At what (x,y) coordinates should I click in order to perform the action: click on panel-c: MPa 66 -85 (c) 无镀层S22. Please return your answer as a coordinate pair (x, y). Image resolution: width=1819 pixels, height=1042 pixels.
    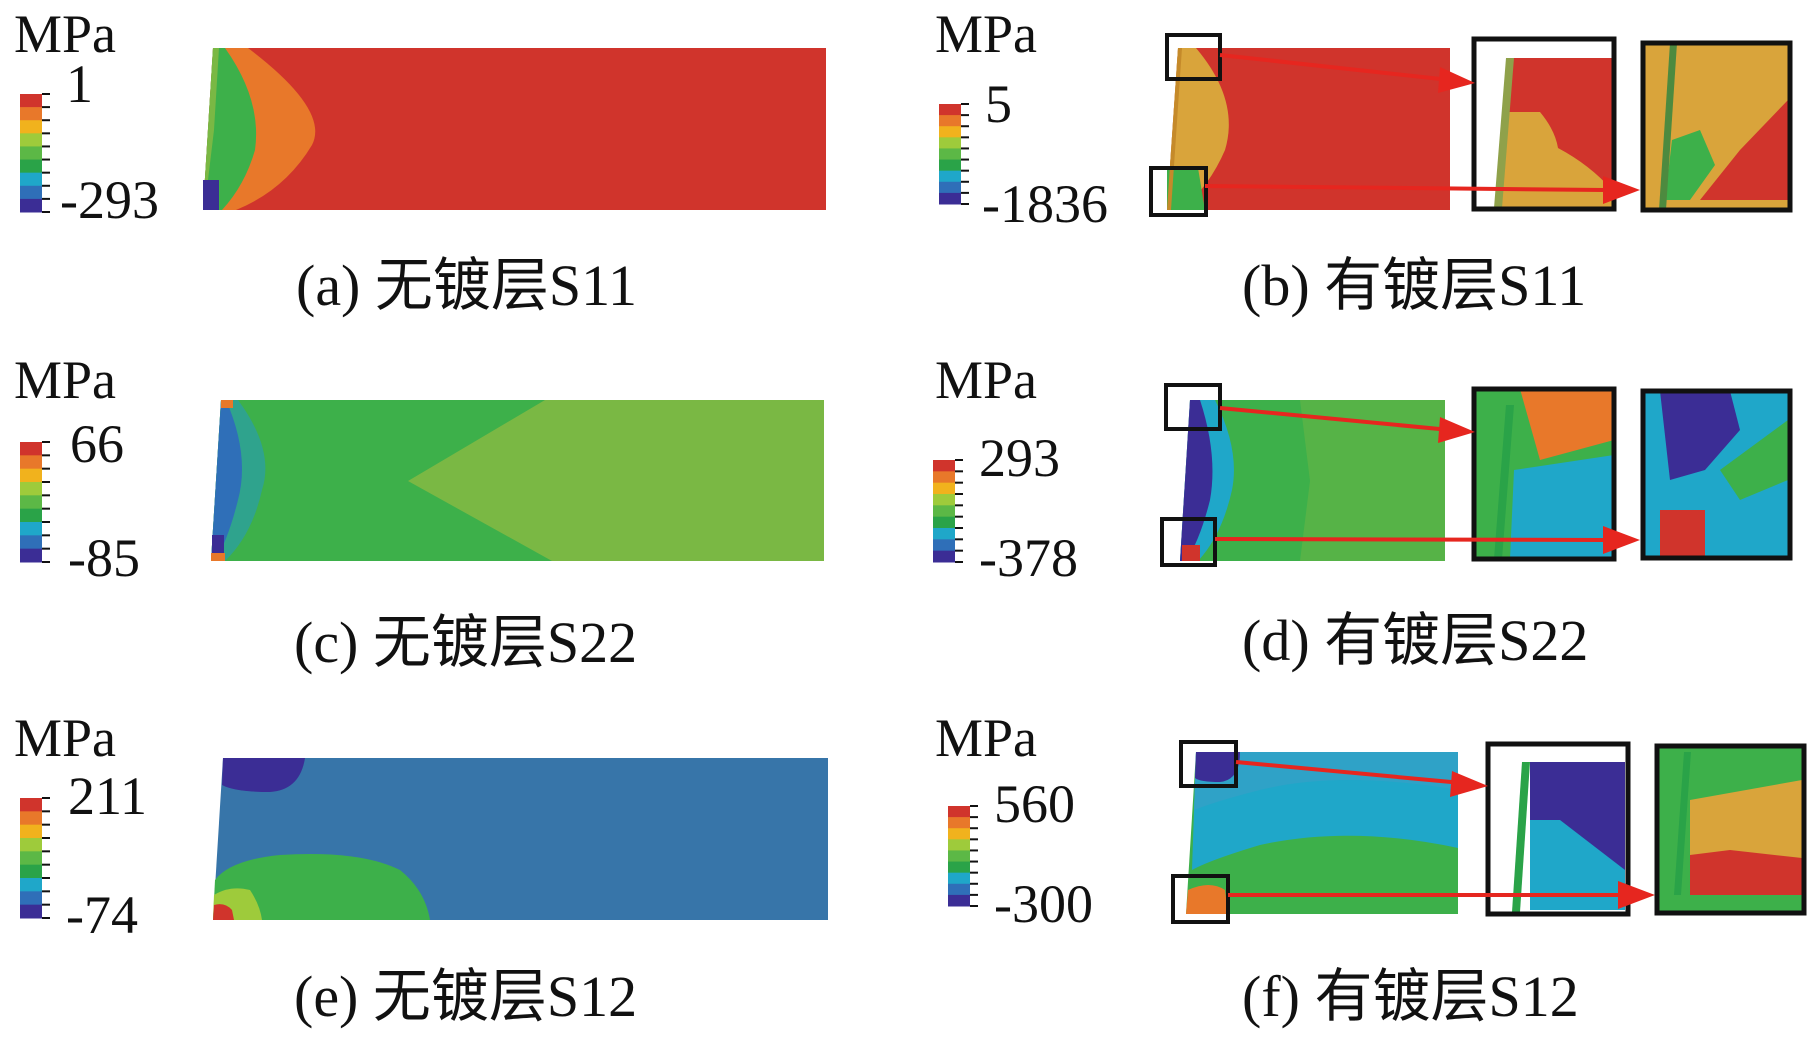
    Looking at the image, I should click on (419, 512).